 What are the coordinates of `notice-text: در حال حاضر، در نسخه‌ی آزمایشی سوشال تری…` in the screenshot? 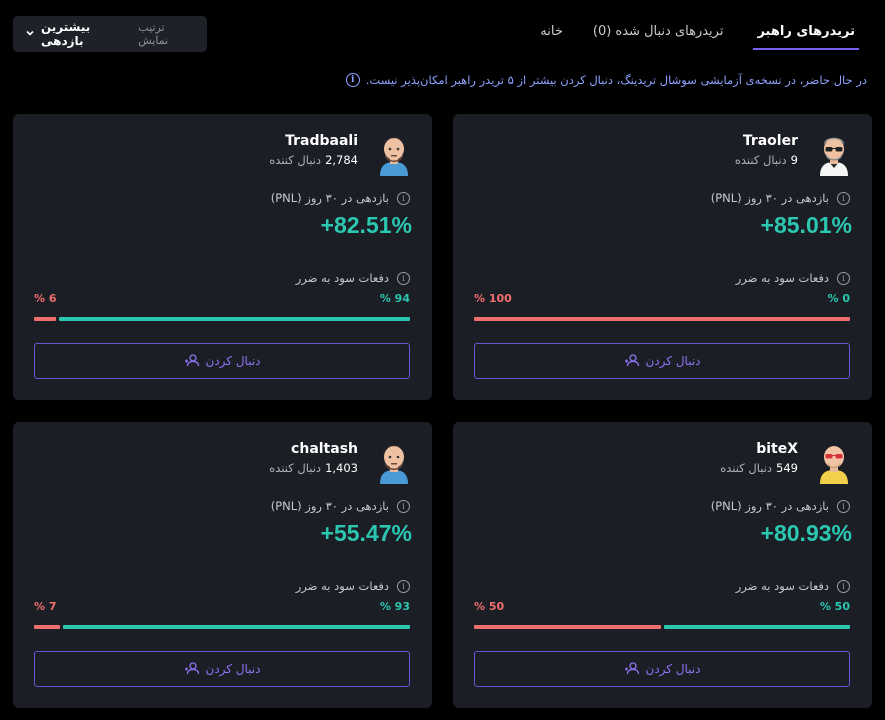 It's located at (616, 80).